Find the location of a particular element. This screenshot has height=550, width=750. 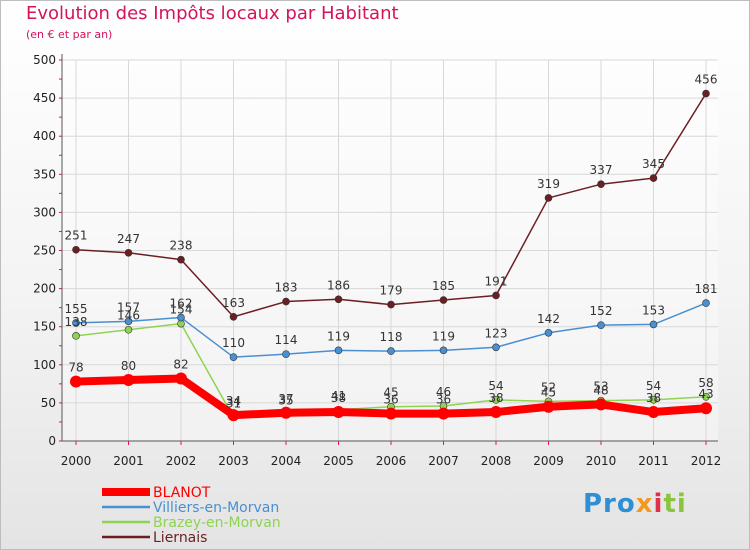

x-tick-label: 2006 is located at coordinates (391, 461).